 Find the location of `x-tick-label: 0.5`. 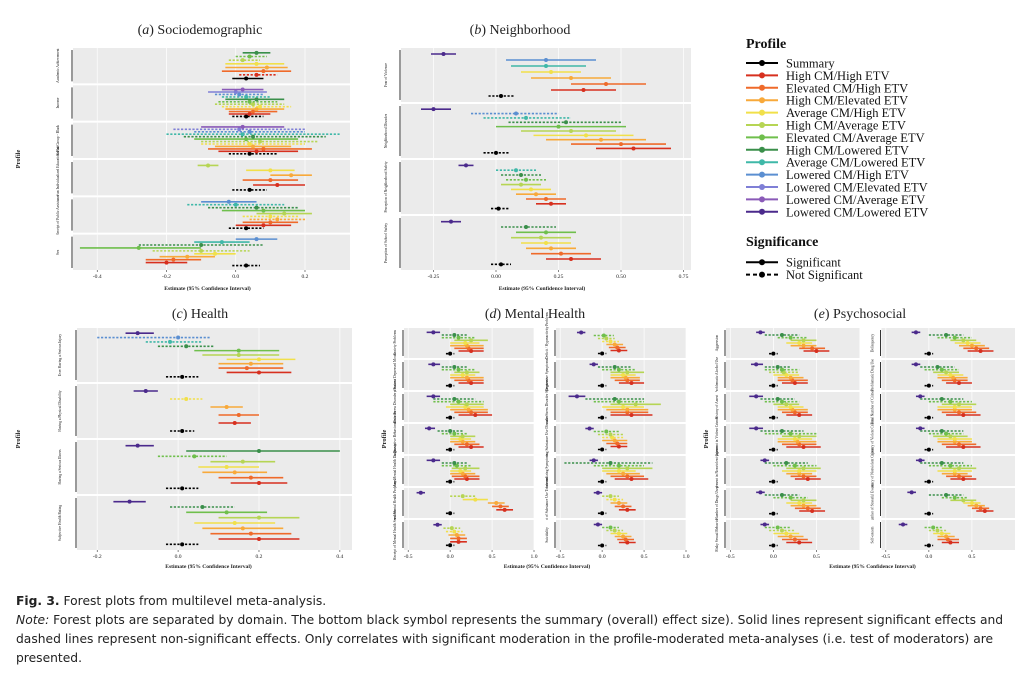

x-tick-label: 0.5 is located at coordinates (644, 557).